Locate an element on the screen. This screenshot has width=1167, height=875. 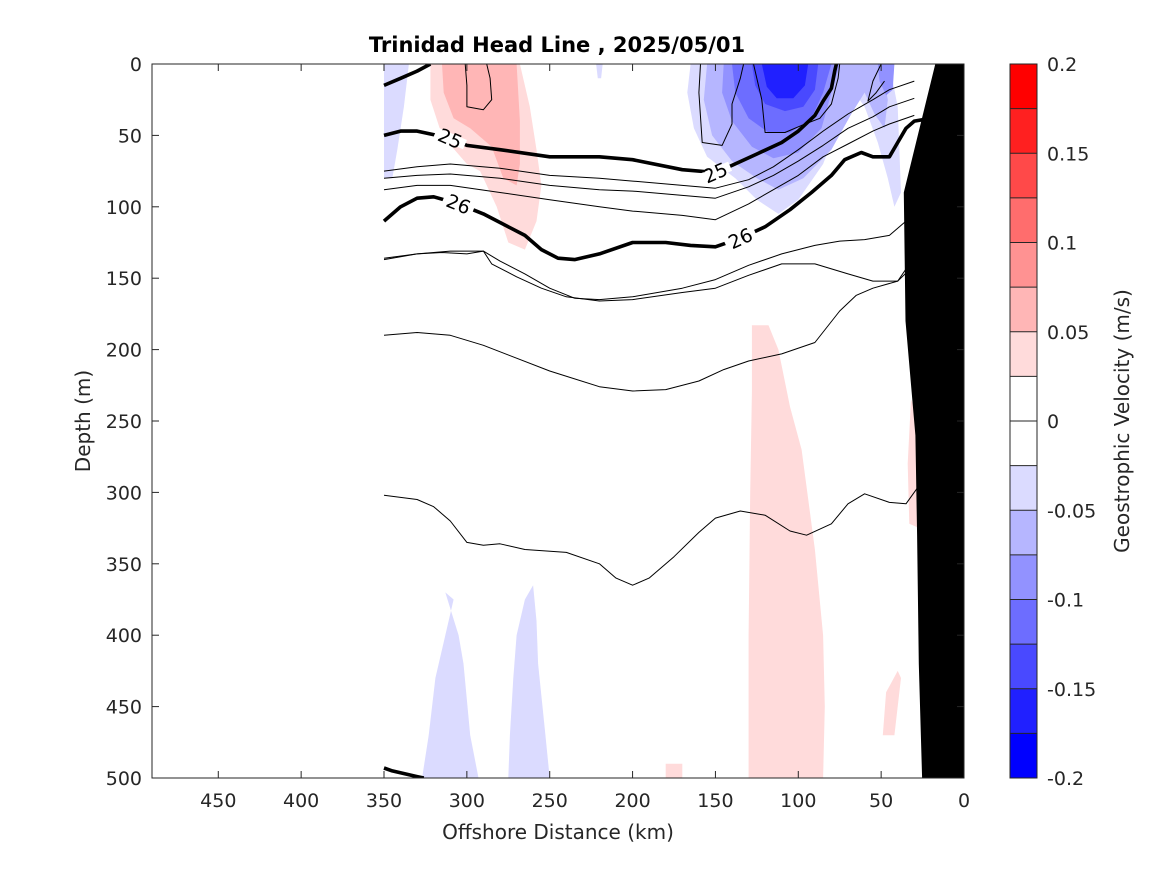
y-tick-label: 450 is located at coordinates (124, 708).